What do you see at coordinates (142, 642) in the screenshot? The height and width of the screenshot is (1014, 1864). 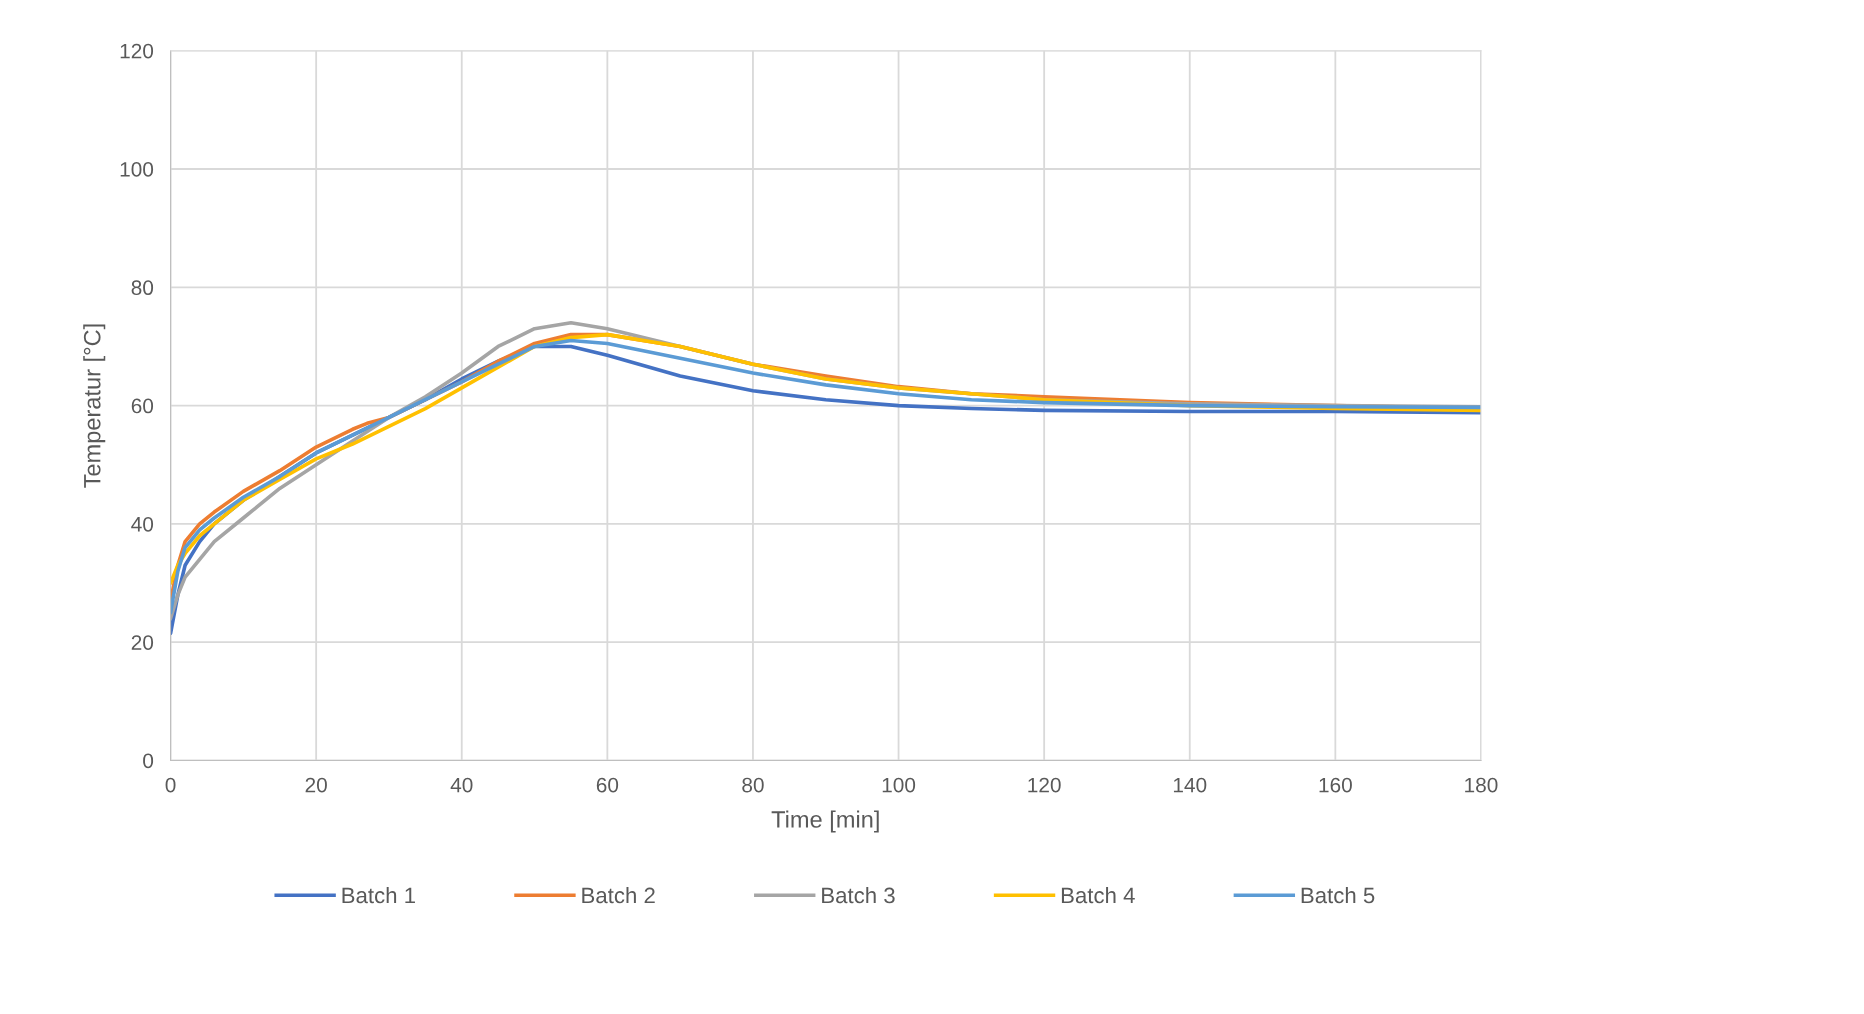 I see `y-tick-label: 20` at bounding box center [142, 642].